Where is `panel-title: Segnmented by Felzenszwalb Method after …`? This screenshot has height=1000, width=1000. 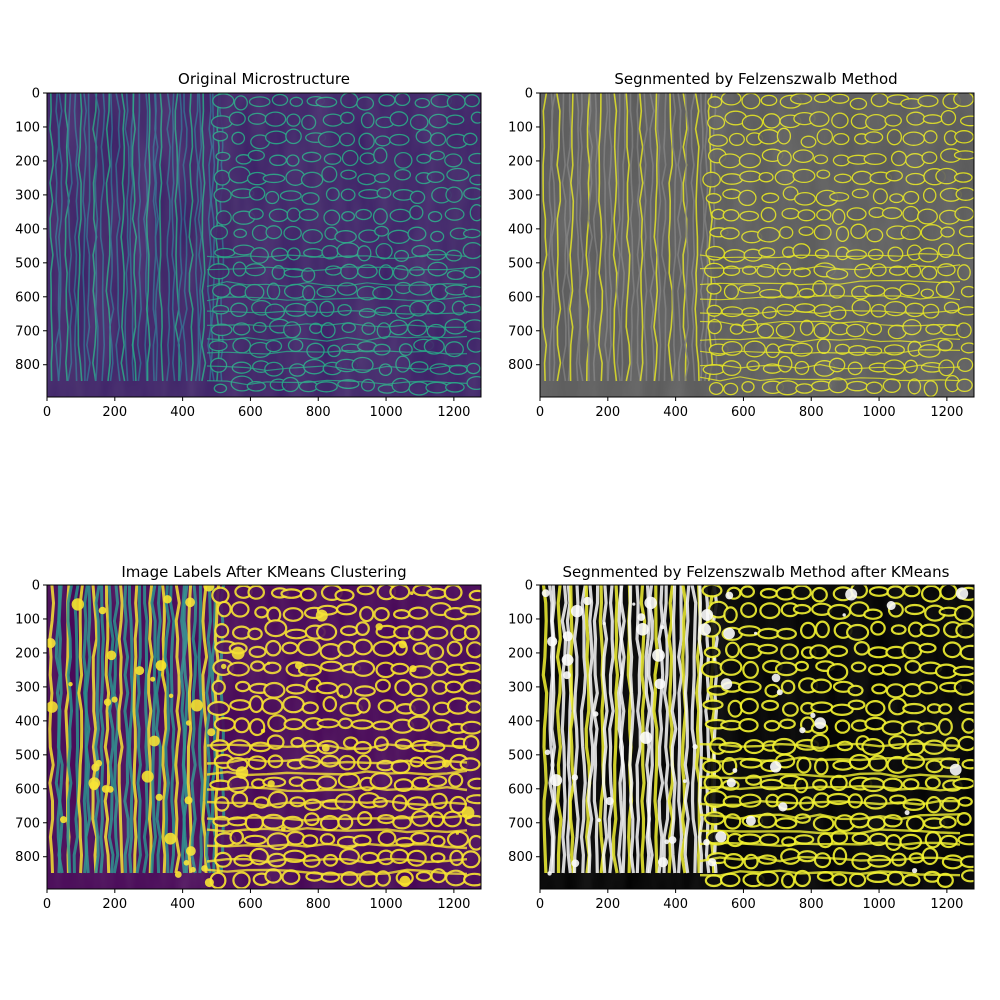 panel-title: Segnmented by Felzenszwalb Method after … is located at coordinates (756, 572).